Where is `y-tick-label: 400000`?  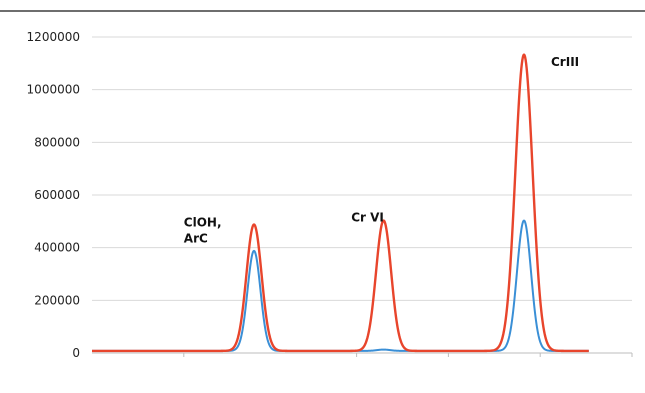
y-tick-label: 400000 is located at coordinates (57, 248).